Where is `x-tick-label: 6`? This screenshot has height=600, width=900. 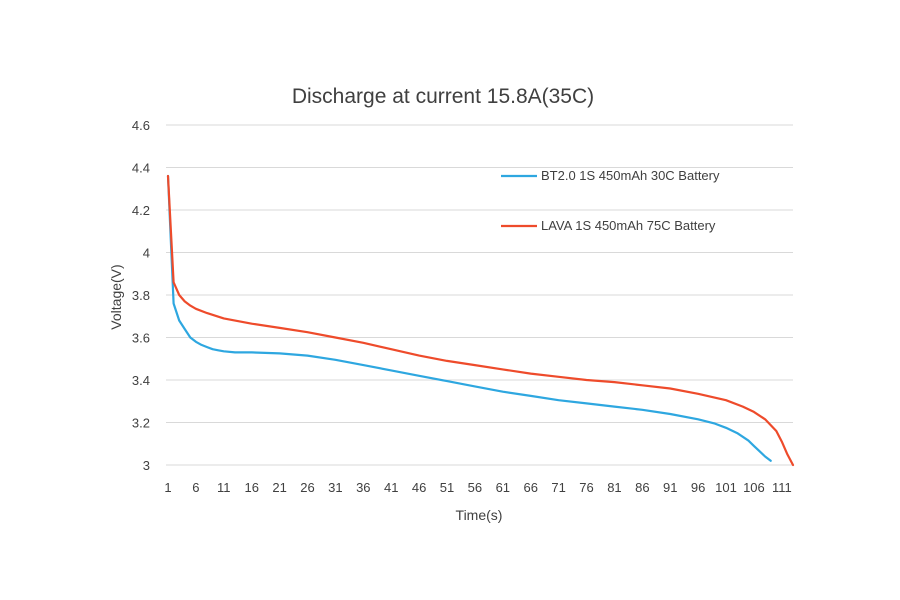
x-tick-label: 6 is located at coordinates (195, 487).